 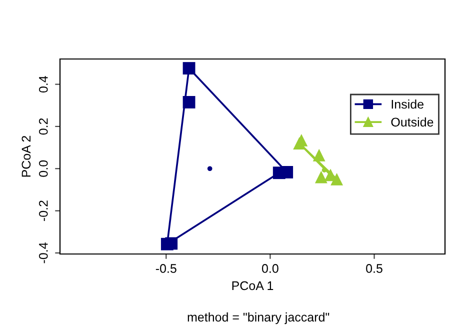 What do you see at coordinates (374, 268) in the screenshot?
I see `x-tick-label: 0.5` at bounding box center [374, 268].